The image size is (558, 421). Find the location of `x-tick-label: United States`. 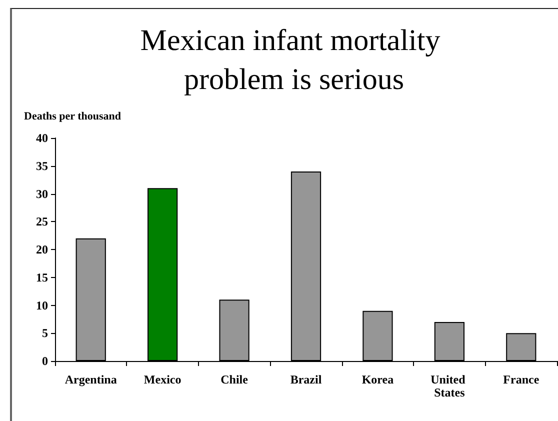

x-tick-label: United States is located at coordinates (449, 386).